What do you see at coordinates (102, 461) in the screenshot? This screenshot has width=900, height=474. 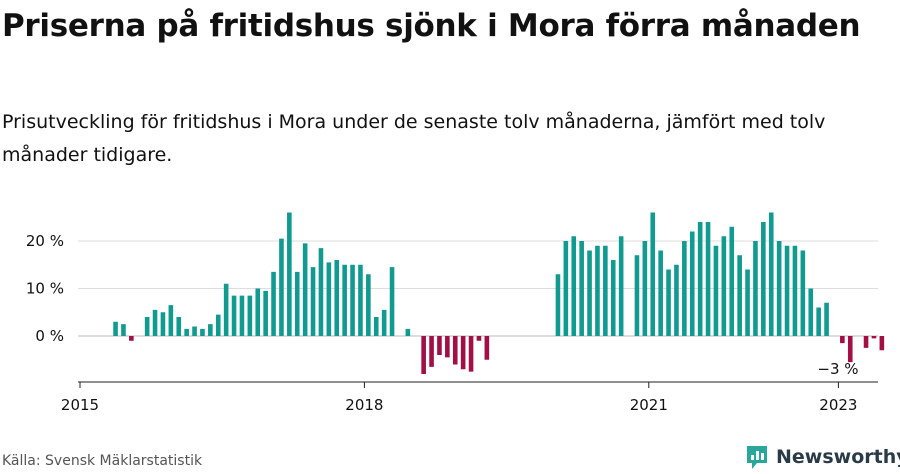 I see `source-note: Källa: Svensk Mäklarstatistik` at bounding box center [102, 461].